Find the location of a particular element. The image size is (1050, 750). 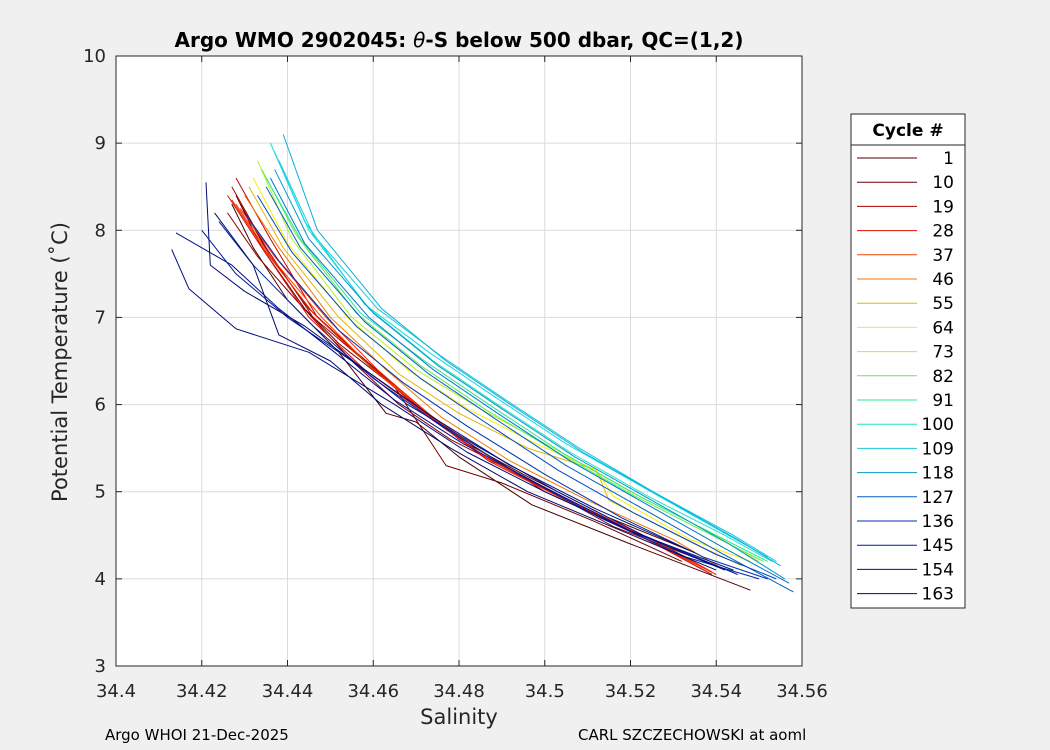

legend-label: 100 is located at coordinates (938, 425).